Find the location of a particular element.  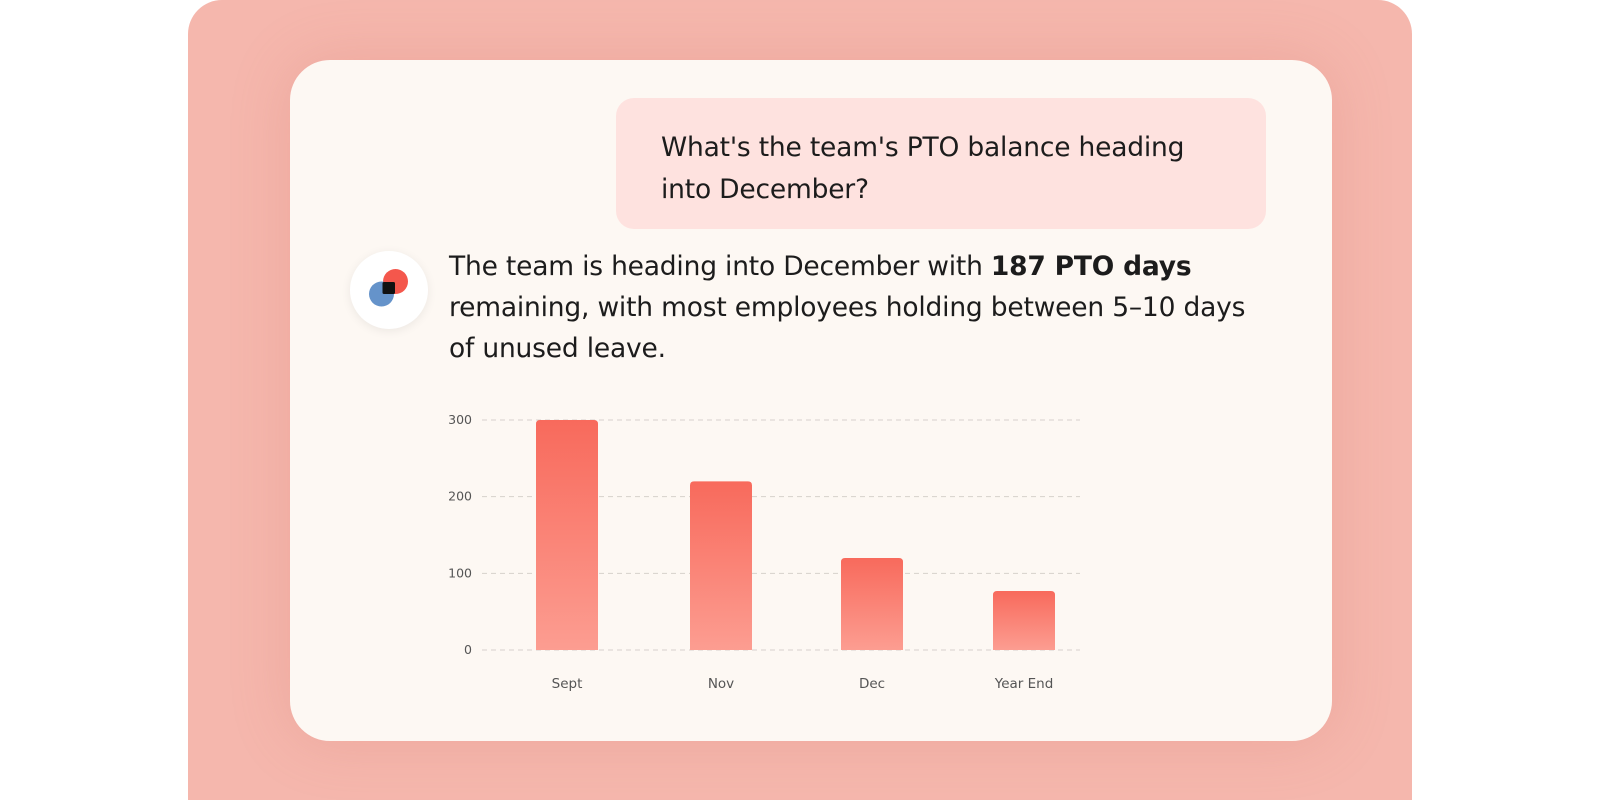

assistant-message-prefix: The team is heading into December with is located at coordinates (720, 266).